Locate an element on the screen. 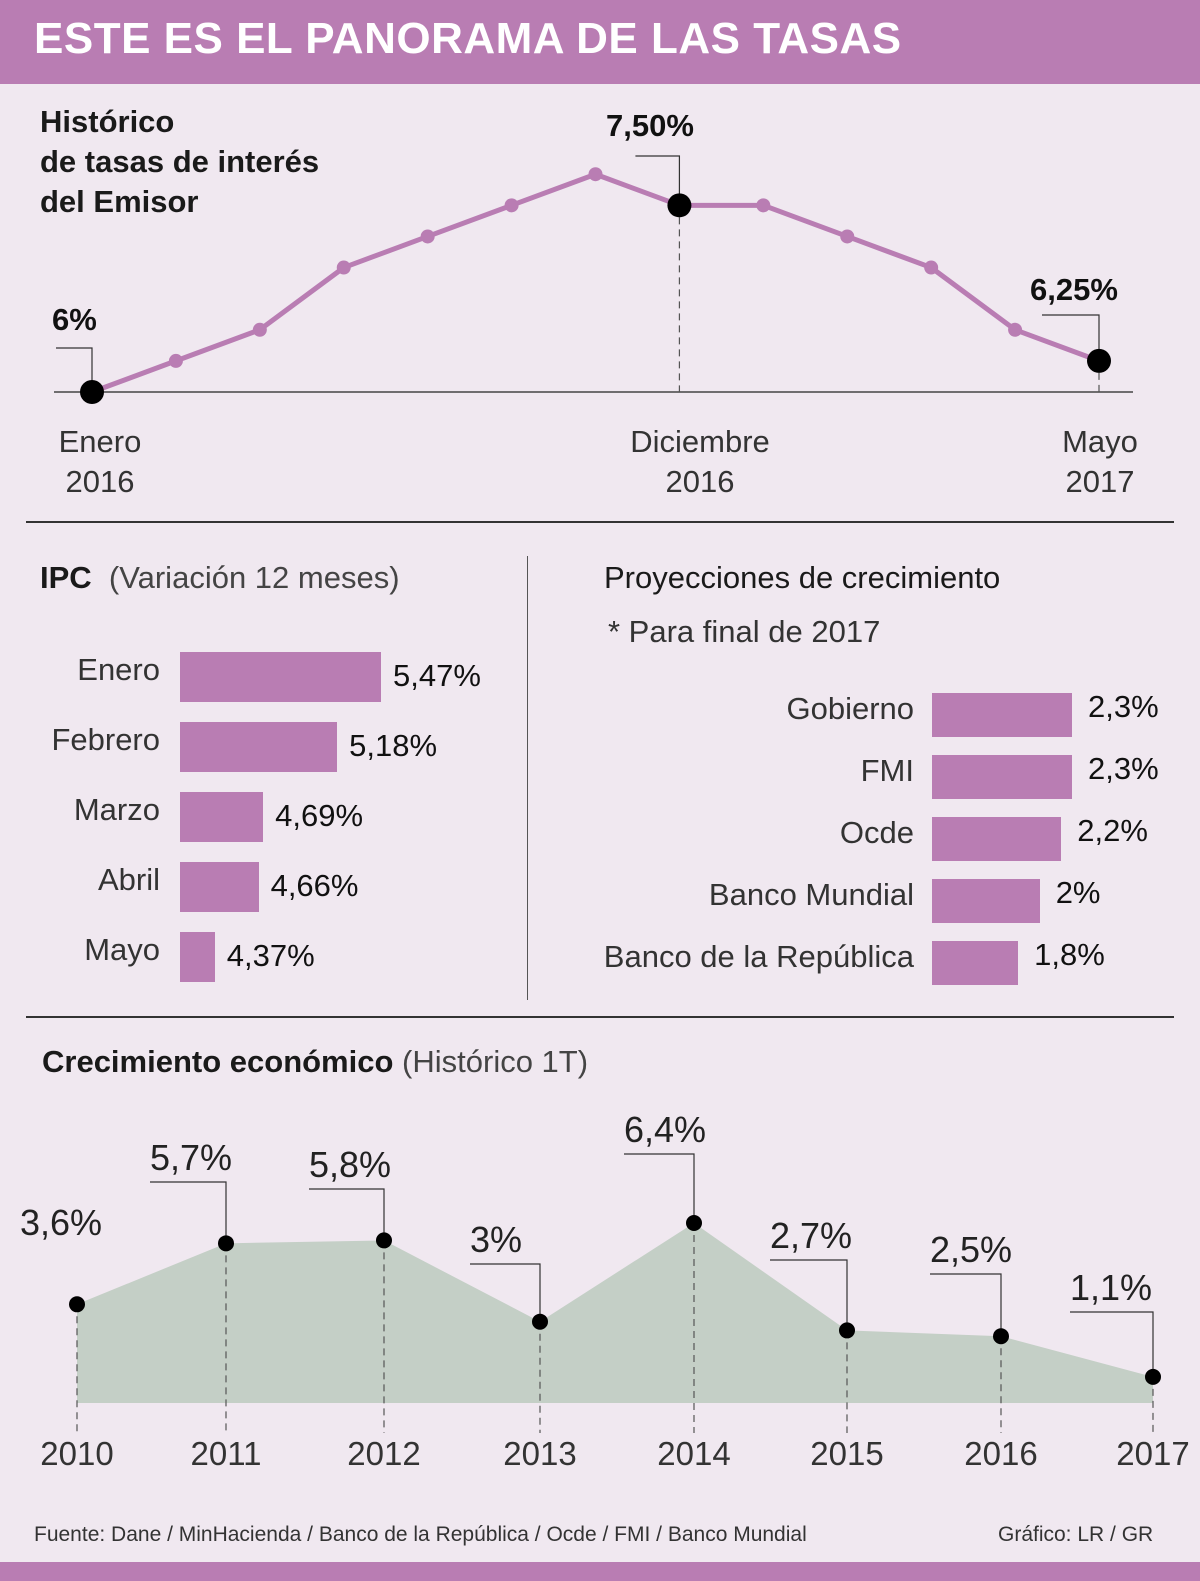 The image size is (1200, 1581). crecimiento-year-label: 2012 is located at coordinates (383, 1453).